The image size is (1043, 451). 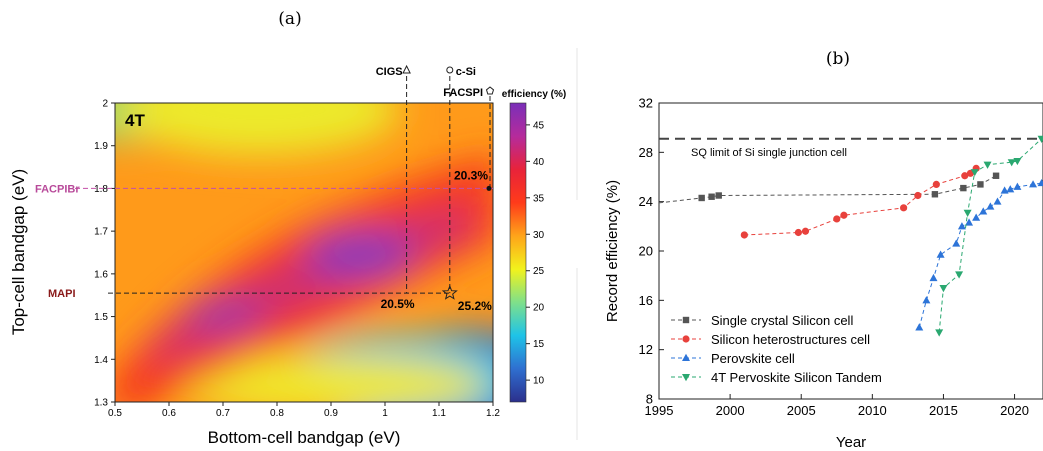 What do you see at coordinates (385, 413) in the screenshot?
I see `heatmap-x-tick-label: 1` at bounding box center [385, 413].